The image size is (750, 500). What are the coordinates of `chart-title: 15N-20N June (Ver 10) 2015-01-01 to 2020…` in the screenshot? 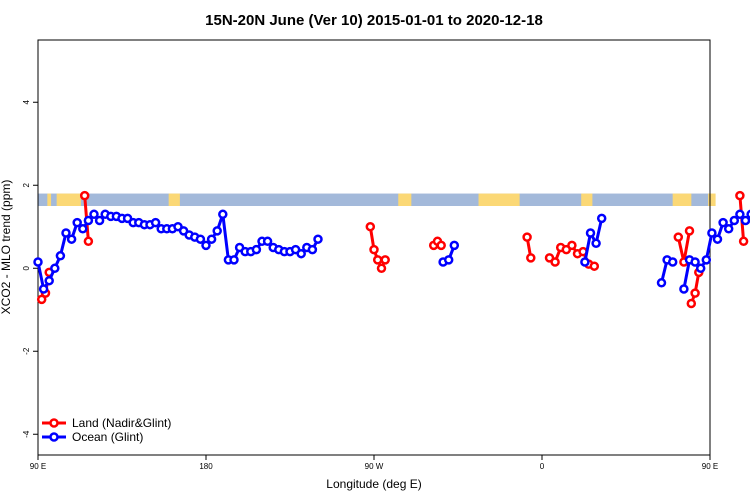 It's located at (374, 20).